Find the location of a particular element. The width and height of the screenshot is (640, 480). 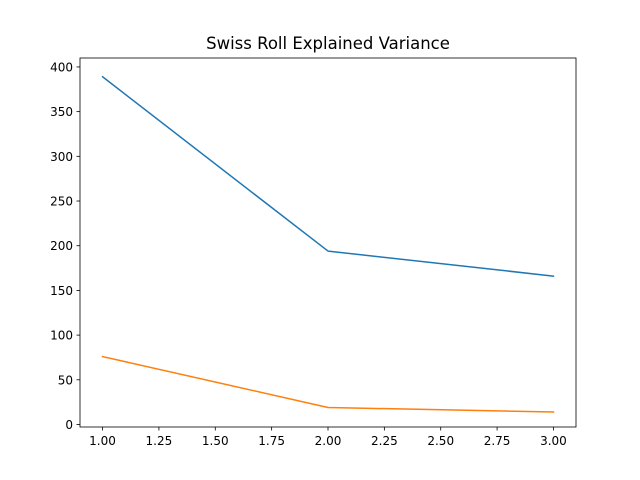

x-tick-label: 2.75 is located at coordinates (497, 441).